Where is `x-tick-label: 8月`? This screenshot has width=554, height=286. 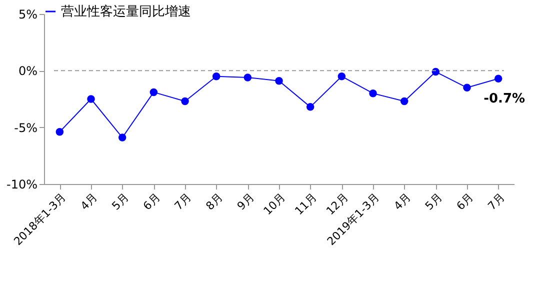 x-tick-label: 8月 is located at coordinates (214, 201).